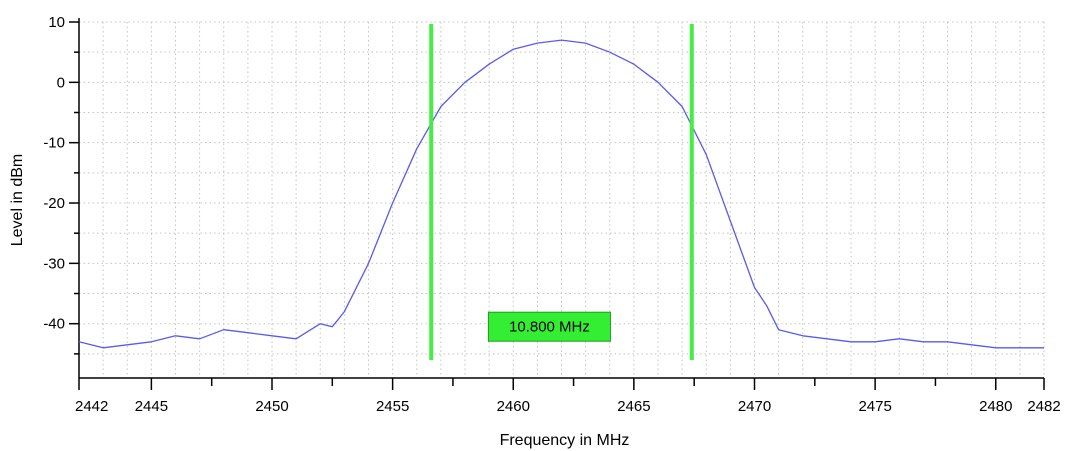  What do you see at coordinates (54, 263) in the screenshot?
I see `y-tick-label: -30` at bounding box center [54, 263].